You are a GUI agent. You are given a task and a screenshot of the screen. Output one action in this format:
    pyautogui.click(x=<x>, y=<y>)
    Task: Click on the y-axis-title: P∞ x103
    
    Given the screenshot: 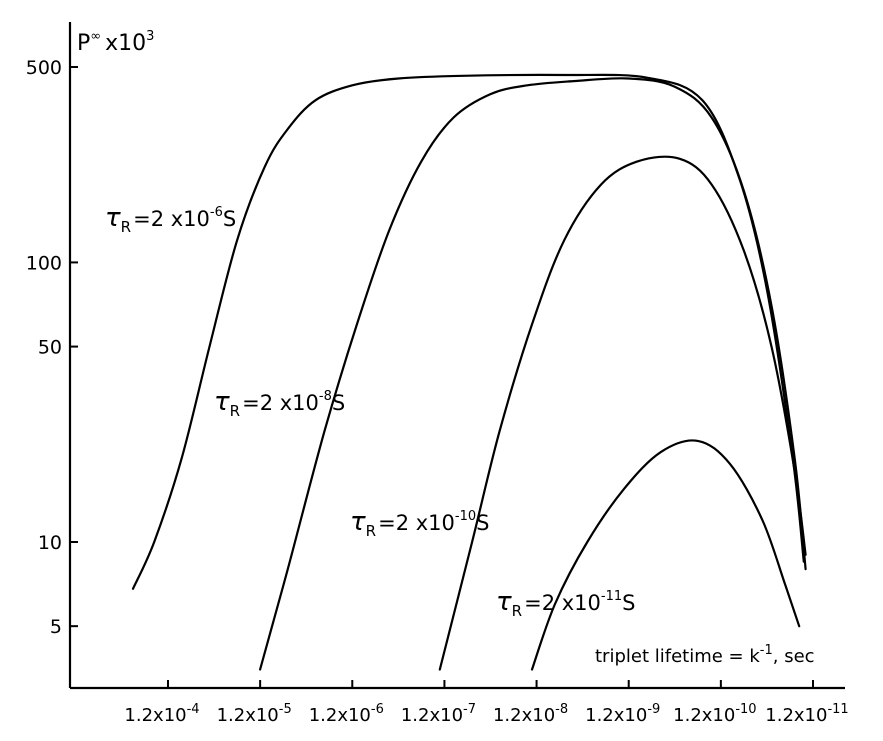 What is the action you would take?
    pyautogui.click(x=115, y=42)
    